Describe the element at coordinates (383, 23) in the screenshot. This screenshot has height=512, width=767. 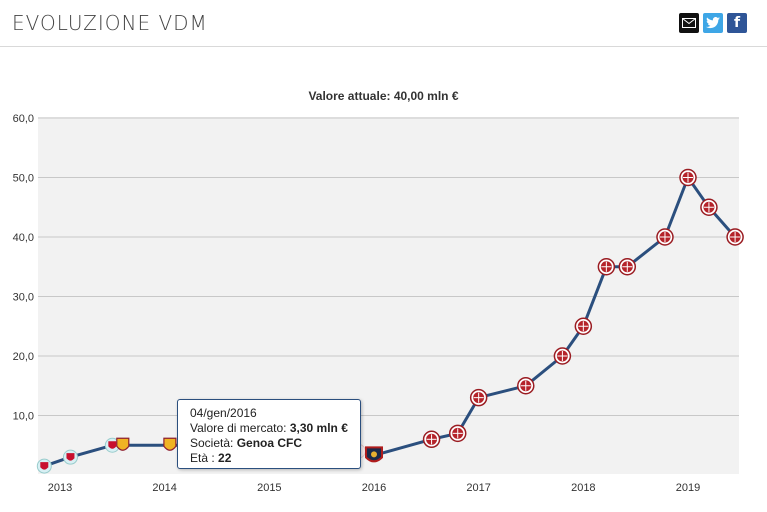
I see `header: EVOLUZIONE VDM f` at that location.